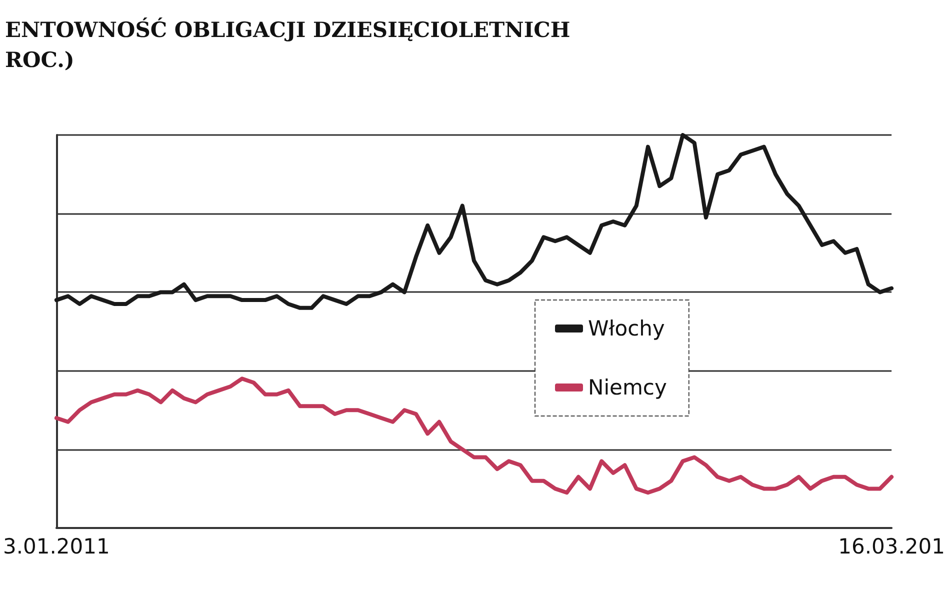  Describe the element at coordinates (626, 328) in the screenshot. I see `legend-label: Włochy` at that location.